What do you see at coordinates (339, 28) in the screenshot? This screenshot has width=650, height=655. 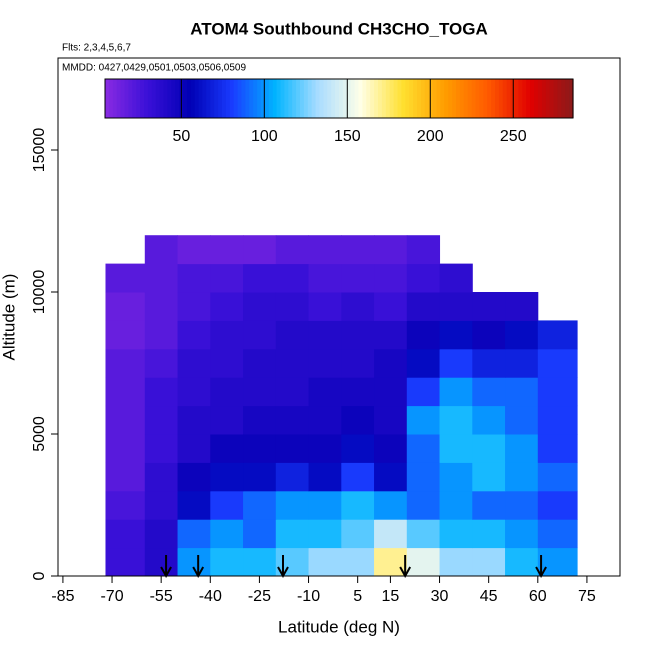 I see `chart-title: ATOM4 Southbound CH3CHO_TOGA` at bounding box center [339, 28].